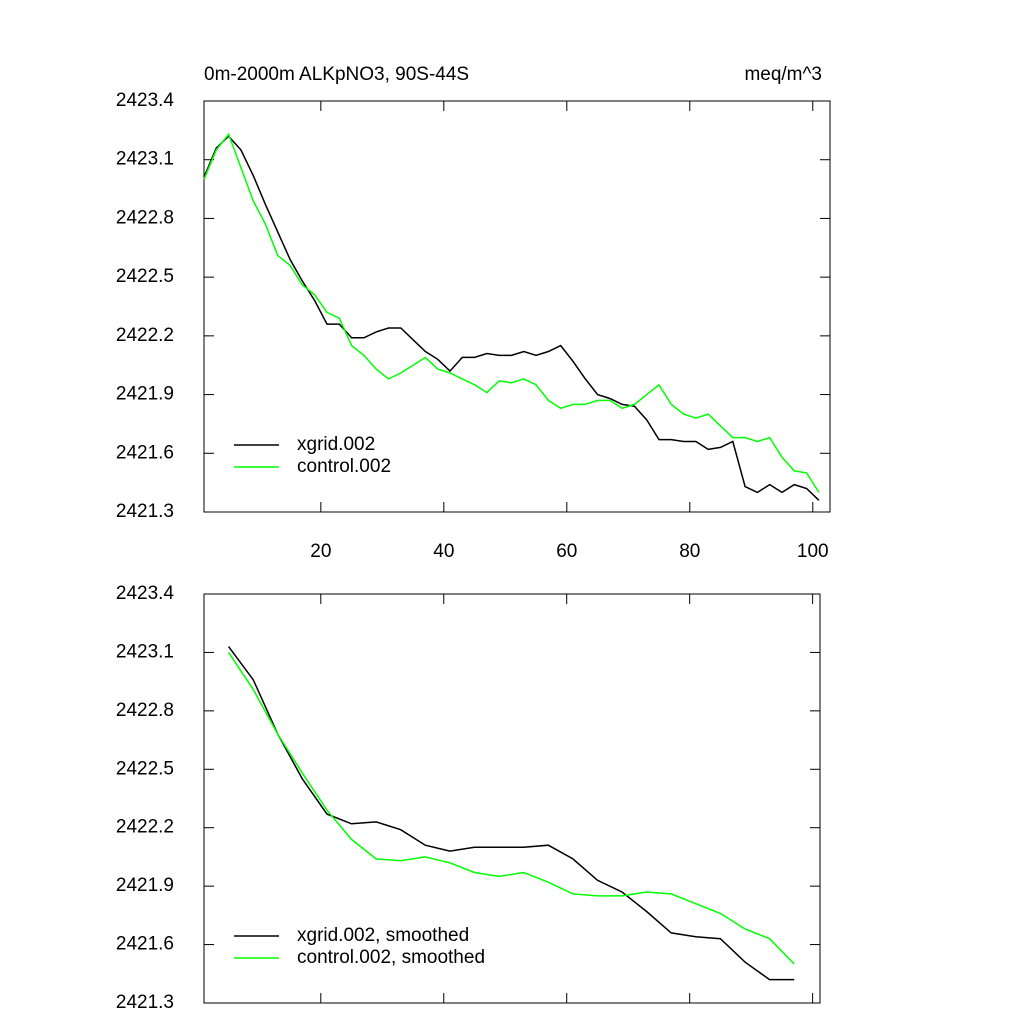  Describe the element at coordinates (566, 551) in the screenshot. I see `x-tick-label: 60` at that location.